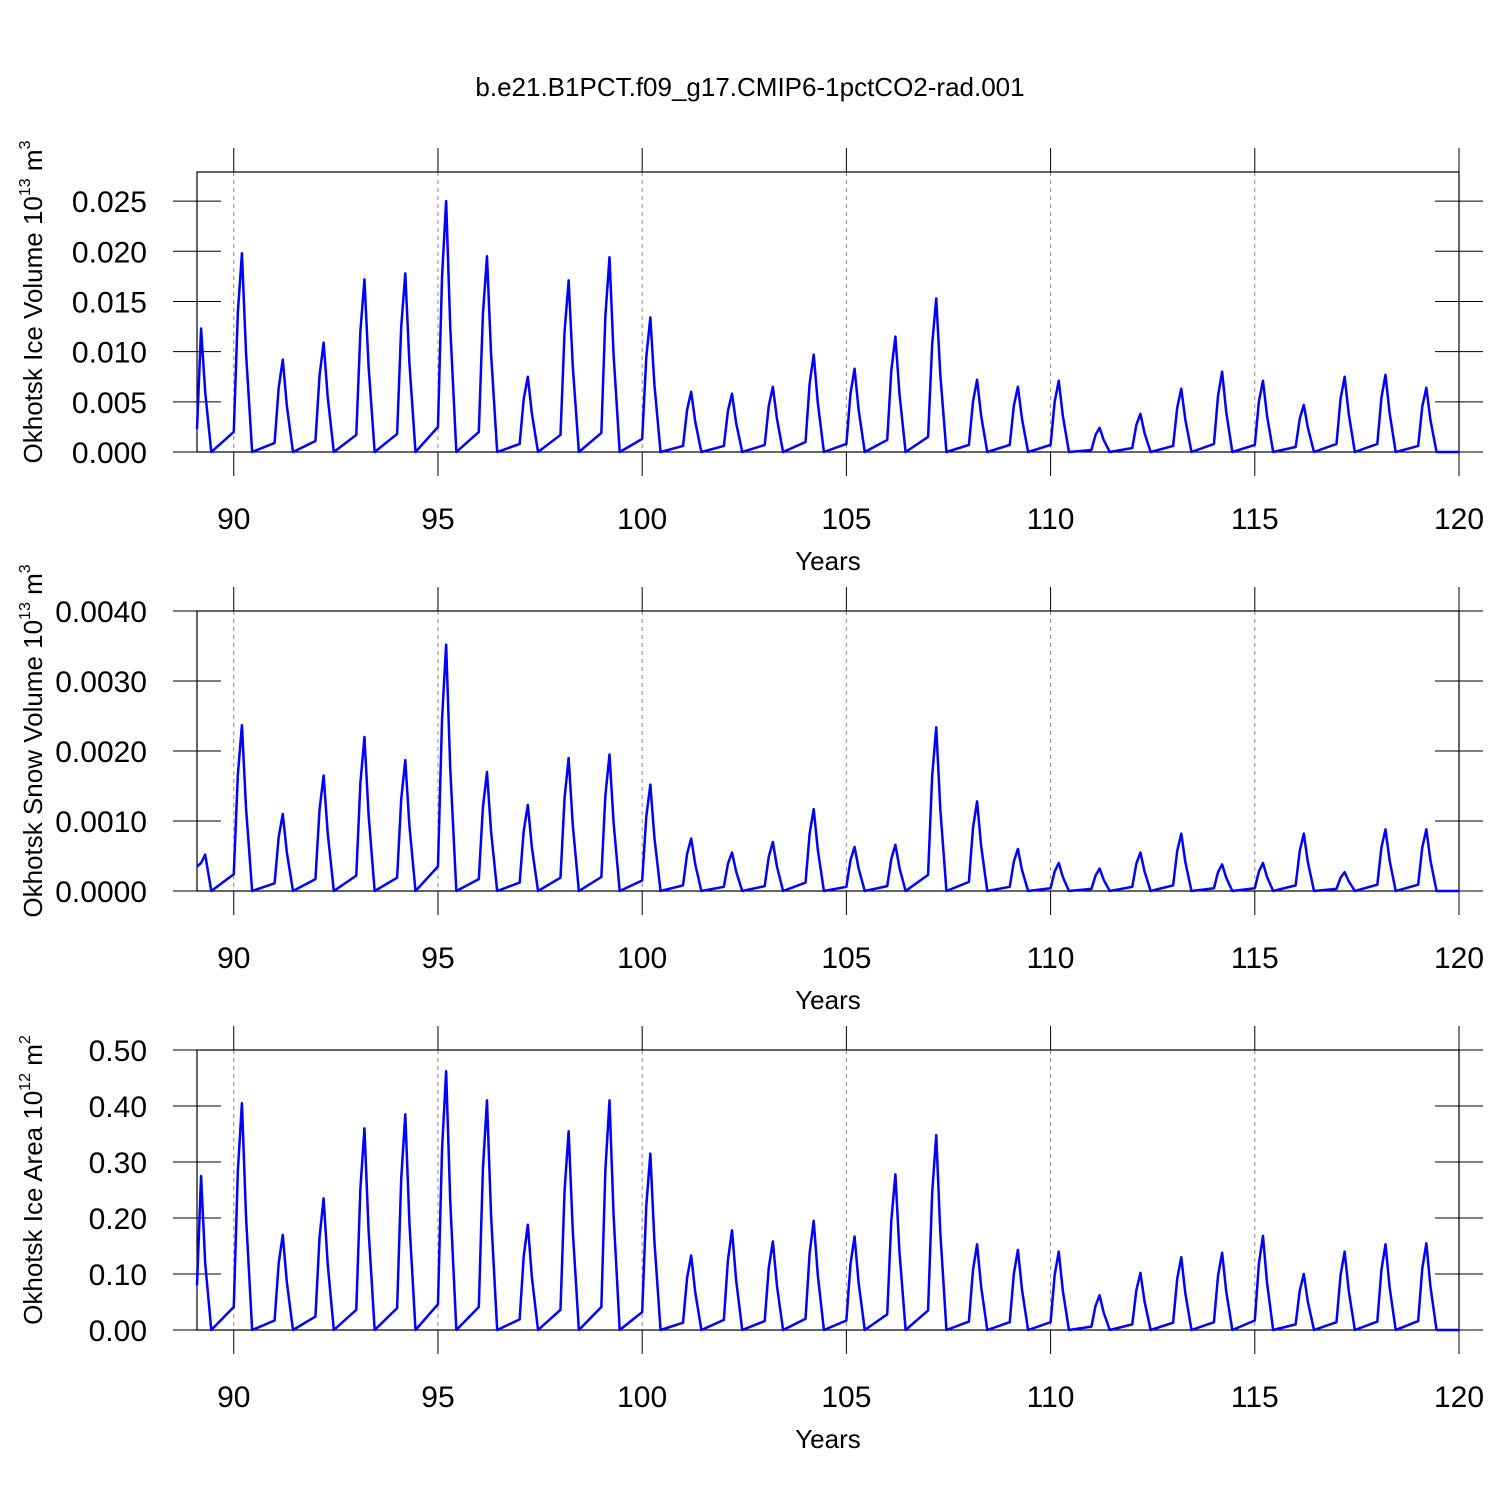 The image size is (1500, 1500). Describe the element at coordinates (101, 892) in the screenshot. I see `y-tick-label: 0.0000` at that location.